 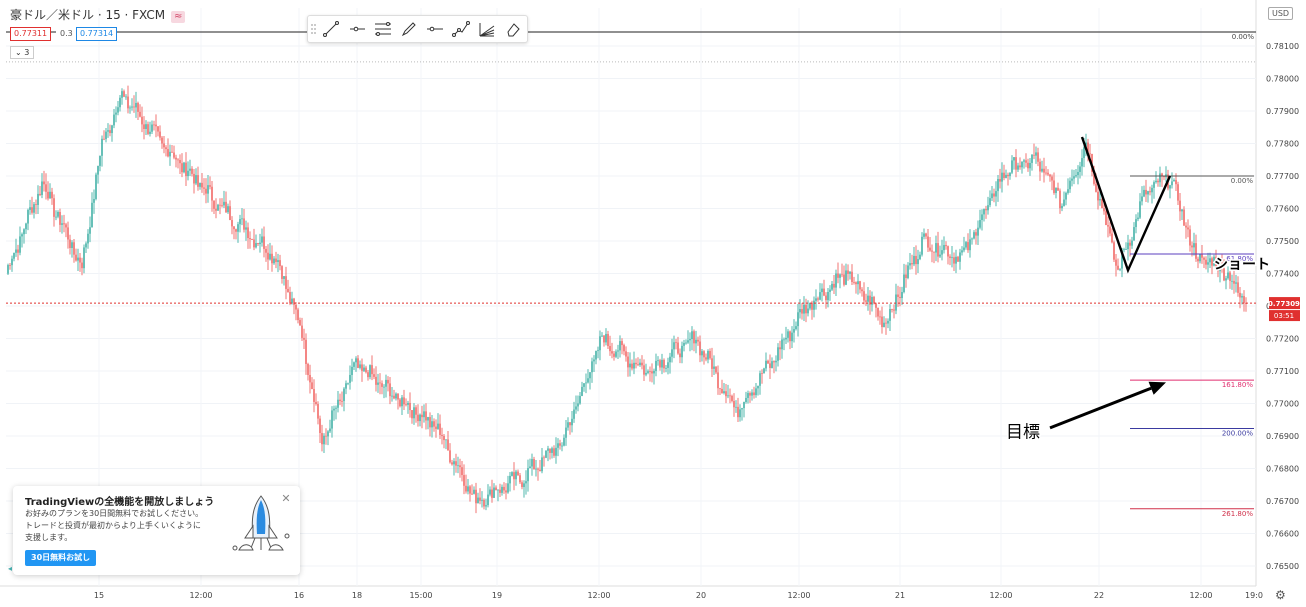 I want to click on target-label: 目標, so click(x=1023, y=432).